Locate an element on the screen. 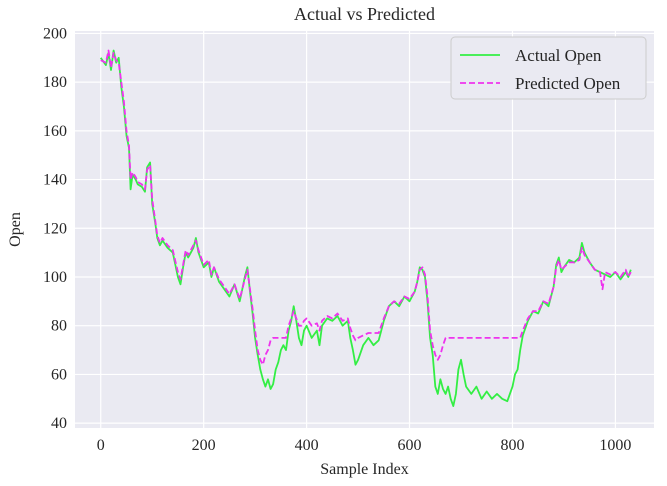  legend: Actual Open Predicted Open is located at coordinates (548, 68).